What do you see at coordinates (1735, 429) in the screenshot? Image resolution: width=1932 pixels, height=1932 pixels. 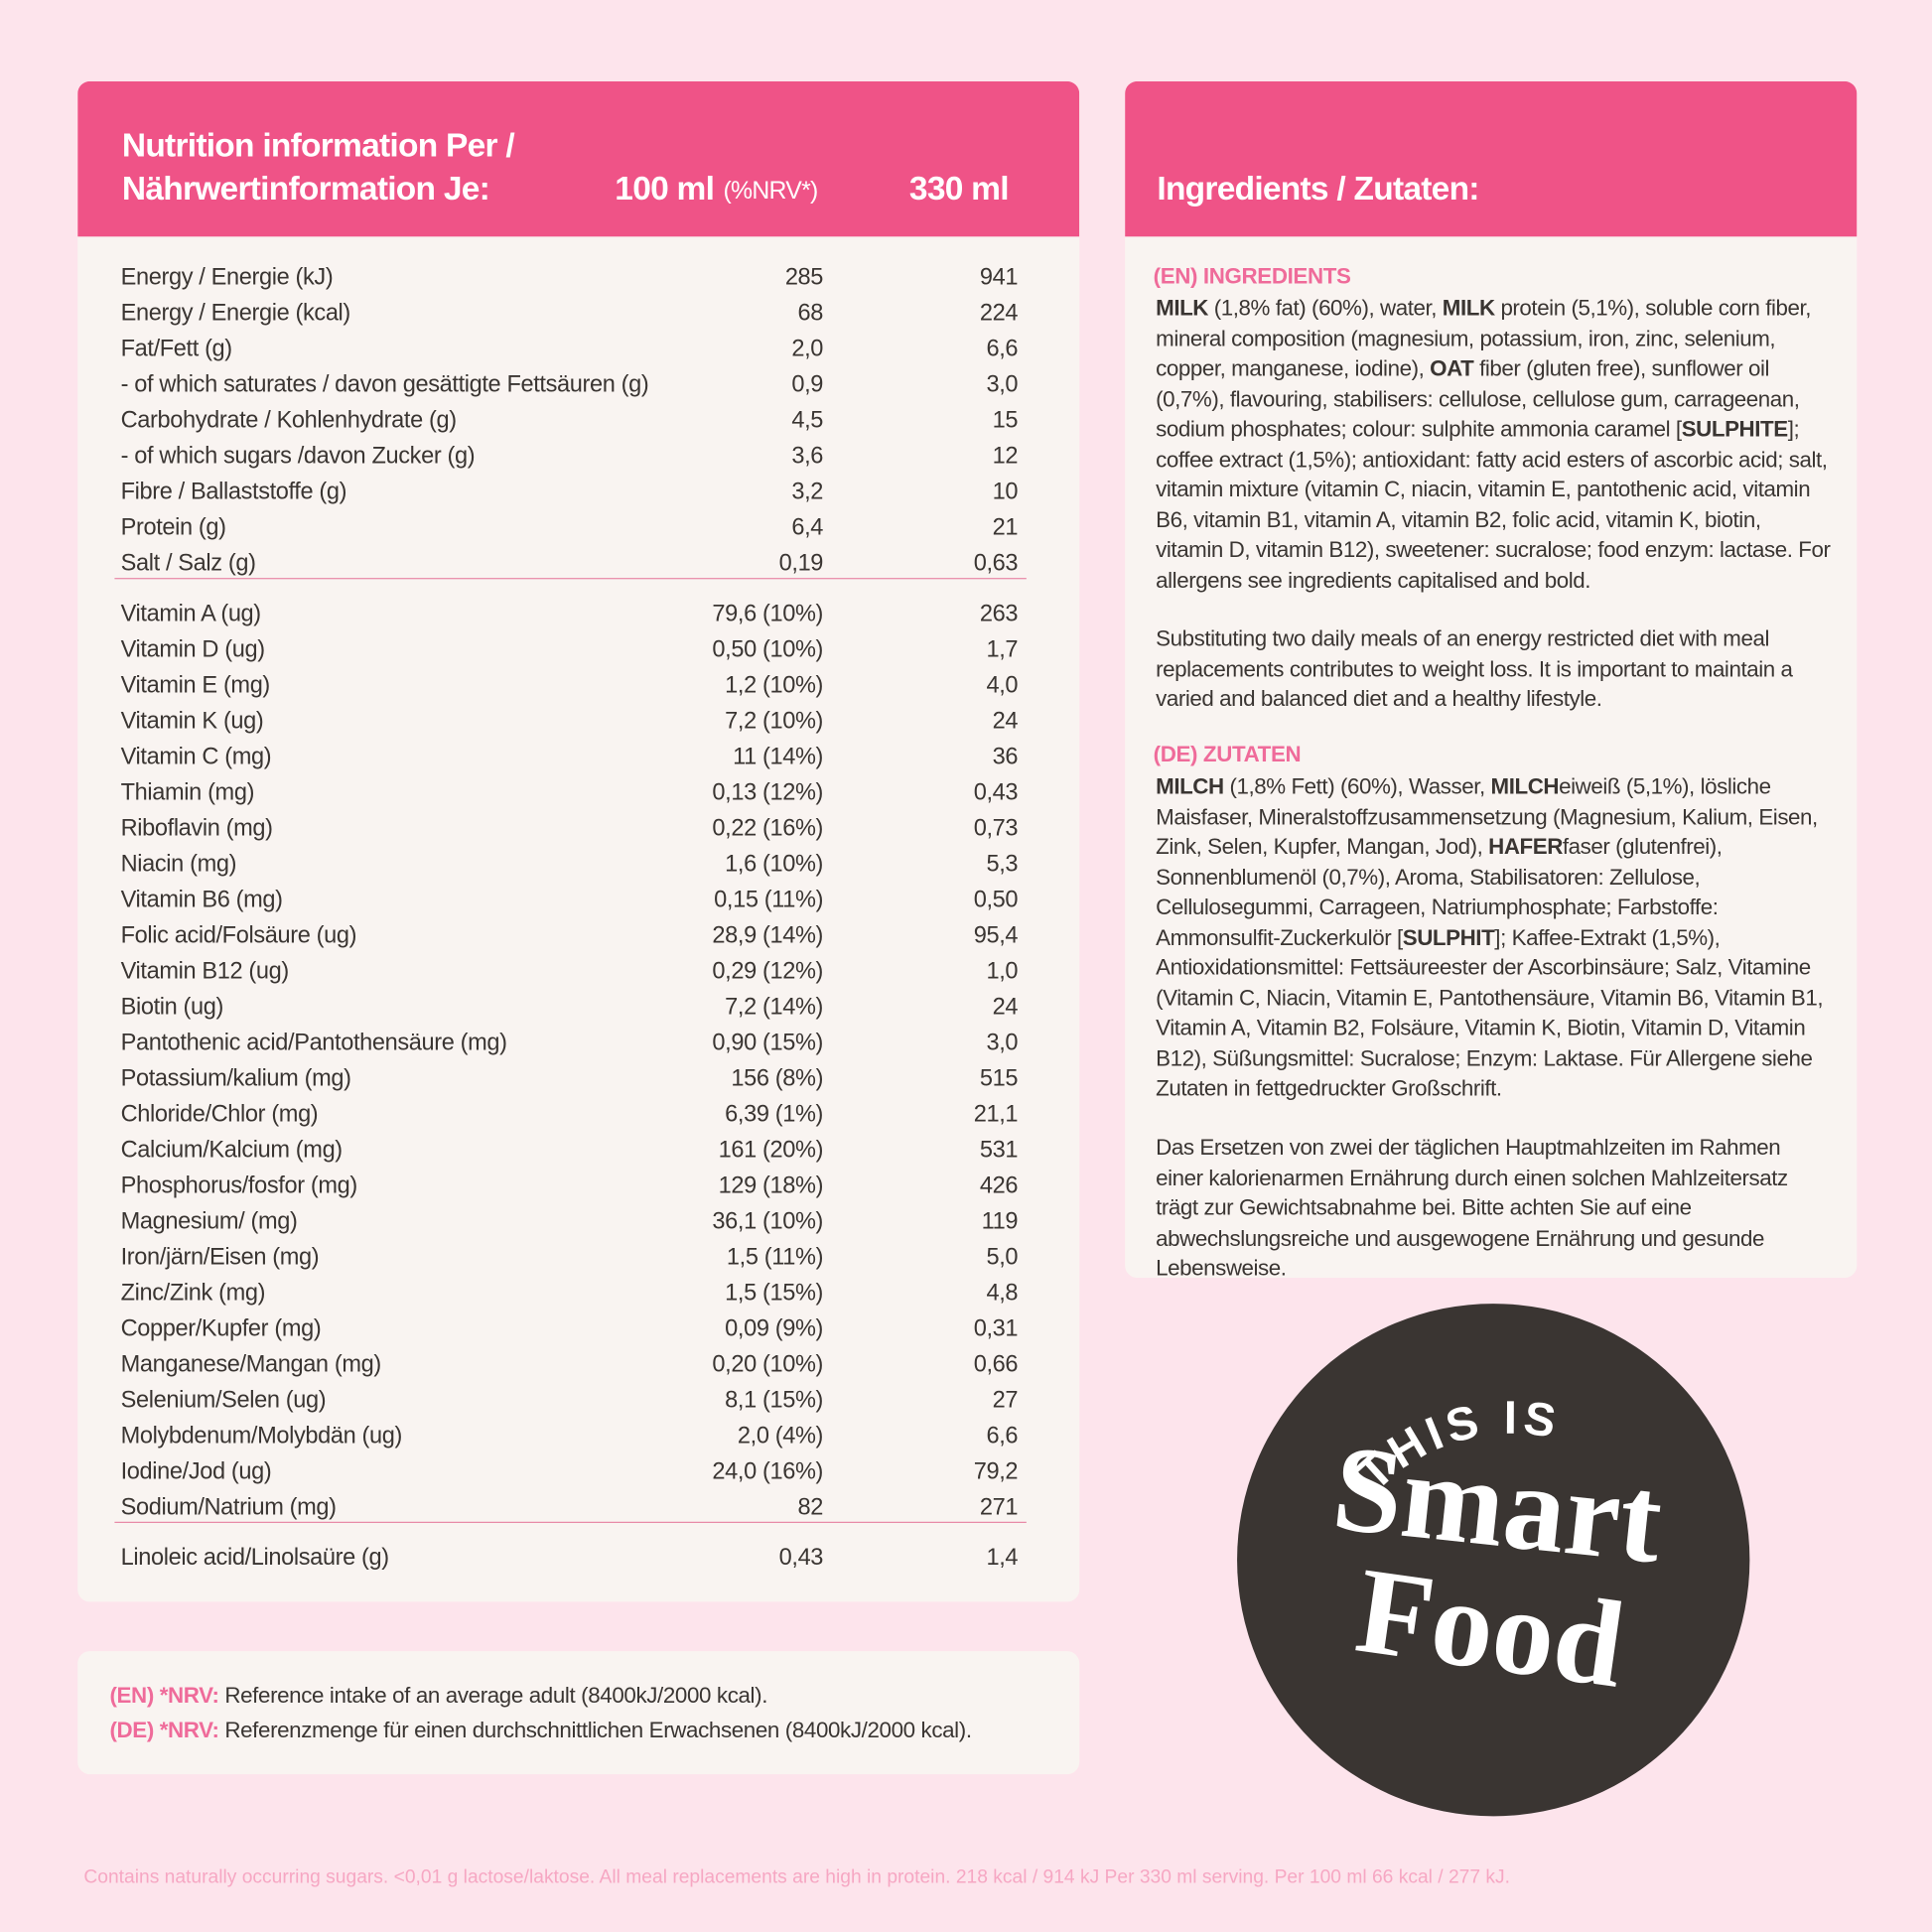 I see `allergen: SULPHITE` at bounding box center [1735, 429].